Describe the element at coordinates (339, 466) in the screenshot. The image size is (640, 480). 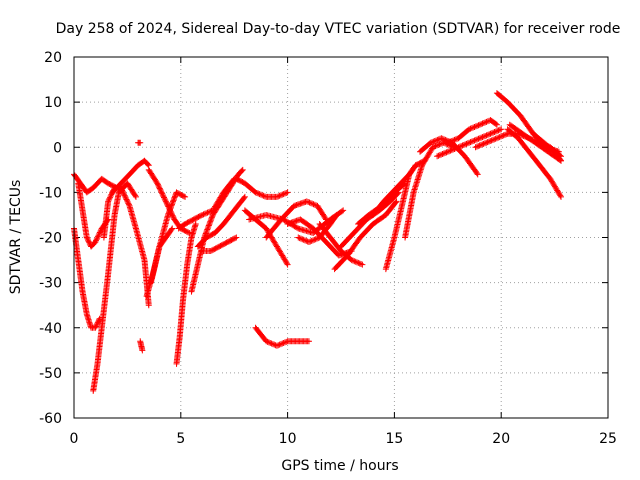
I see `x-axis-label: GPS time / hours` at that location.